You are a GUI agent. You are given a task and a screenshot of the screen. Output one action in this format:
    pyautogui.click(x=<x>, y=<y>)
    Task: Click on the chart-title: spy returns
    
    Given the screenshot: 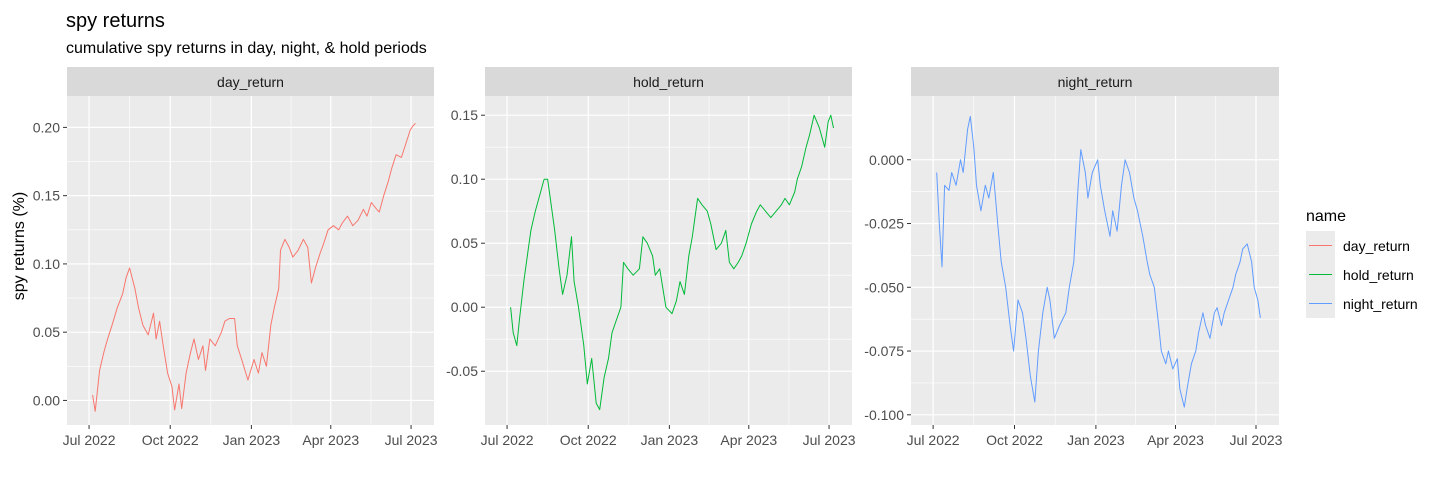 What is the action you would take?
    pyautogui.click(x=115, y=21)
    